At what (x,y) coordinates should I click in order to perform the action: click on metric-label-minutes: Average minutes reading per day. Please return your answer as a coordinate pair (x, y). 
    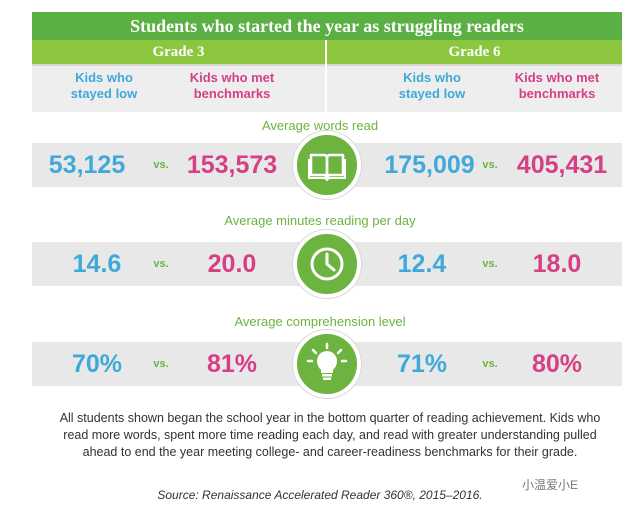
    Looking at the image, I should click on (320, 220).